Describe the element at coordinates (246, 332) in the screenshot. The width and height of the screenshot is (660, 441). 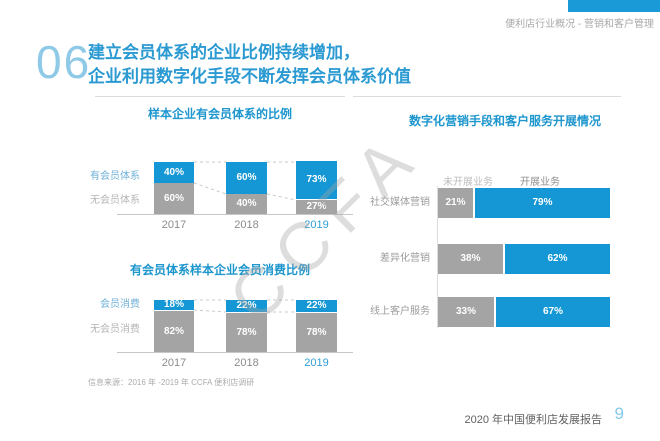
I see `chart2-bar-2018-gray: 78%` at that location.